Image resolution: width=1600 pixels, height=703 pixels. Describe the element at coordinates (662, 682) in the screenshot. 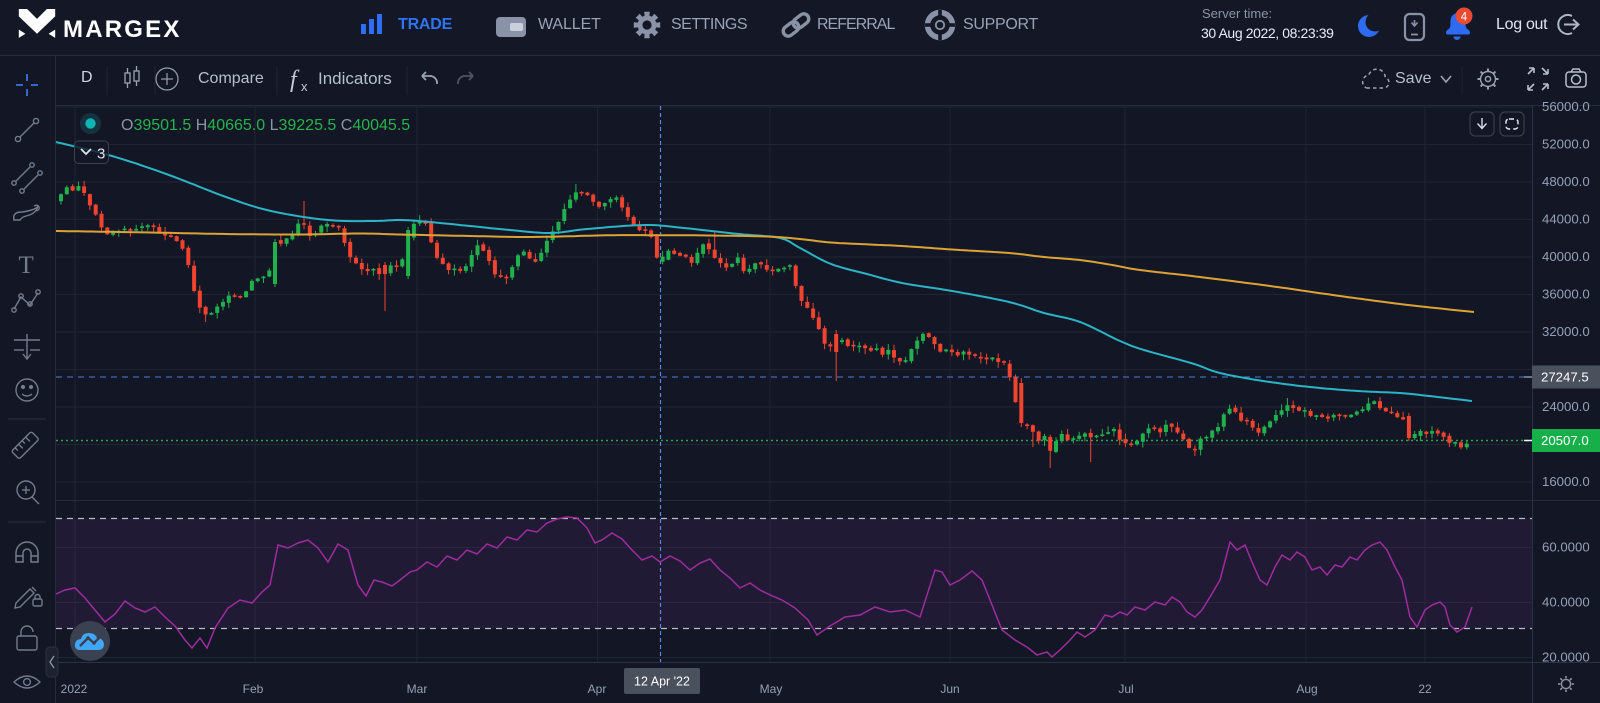

I see `svg-text: 12 Apr '22` at that location.